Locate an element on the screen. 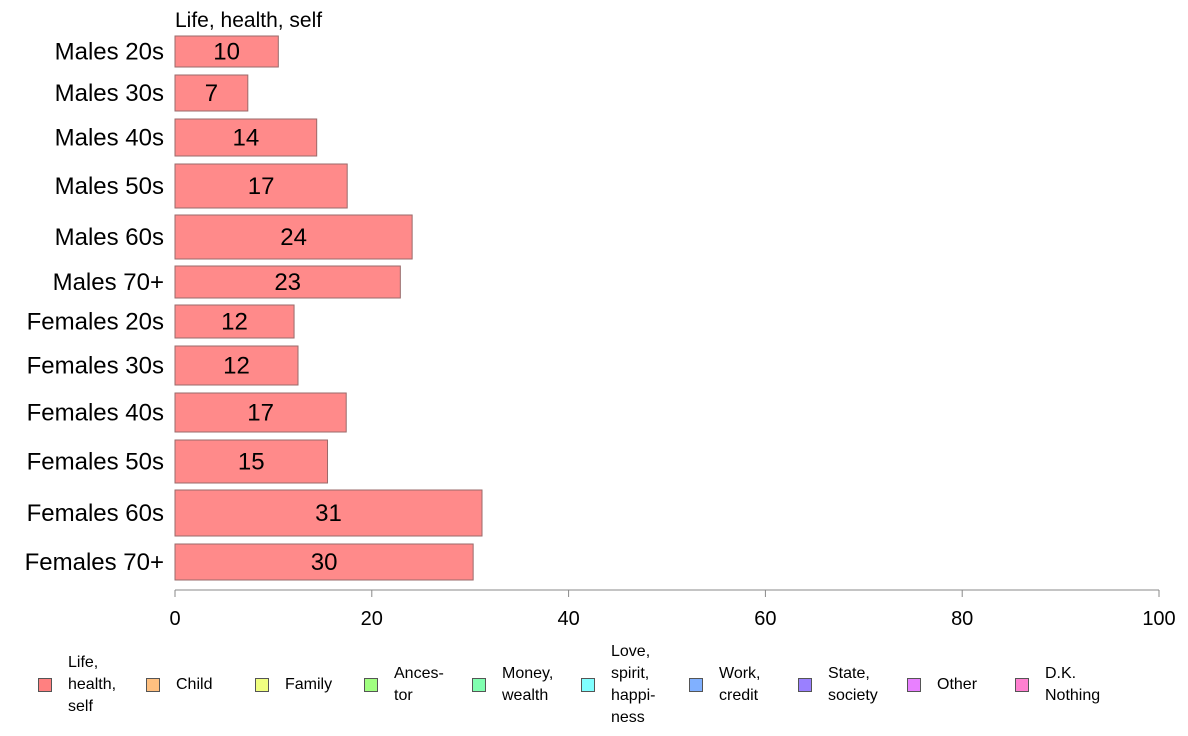 This screenshot has width=1188, height=736. legend-label: Money, wealth is located at coordinates (528, 684).